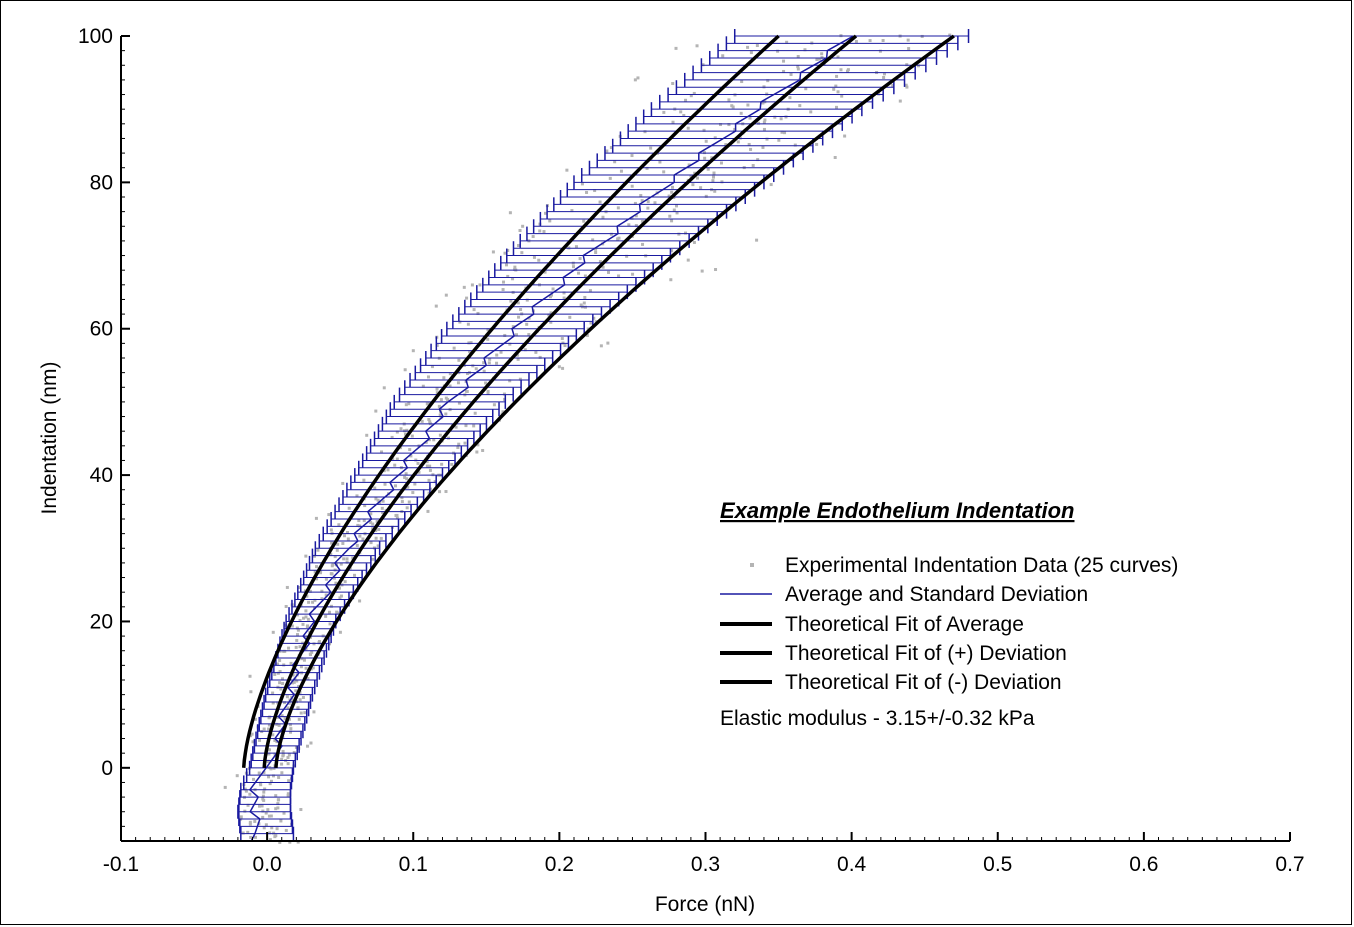  I want to click on x-tick-label: 0.3, so click(705, 864).